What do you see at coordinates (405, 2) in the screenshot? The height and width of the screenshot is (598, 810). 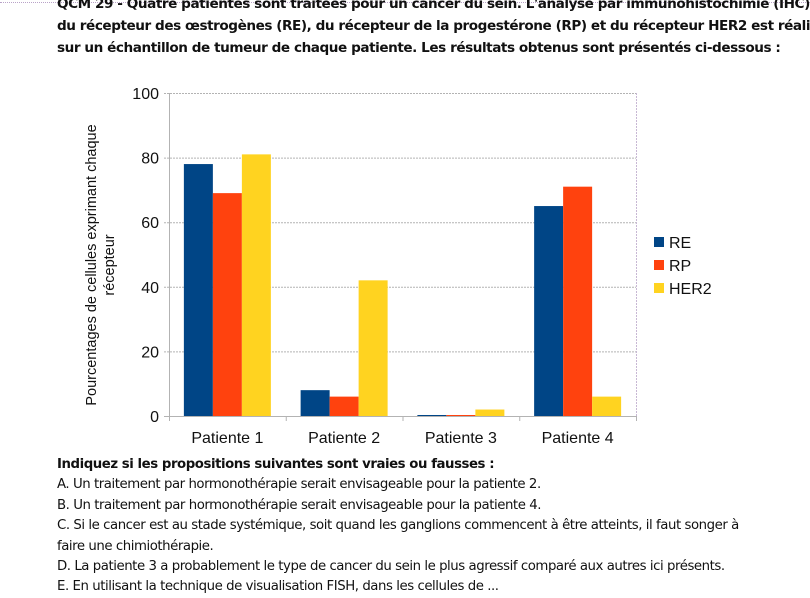 I see `top-dotted-border` at bounding box center [405, 2].